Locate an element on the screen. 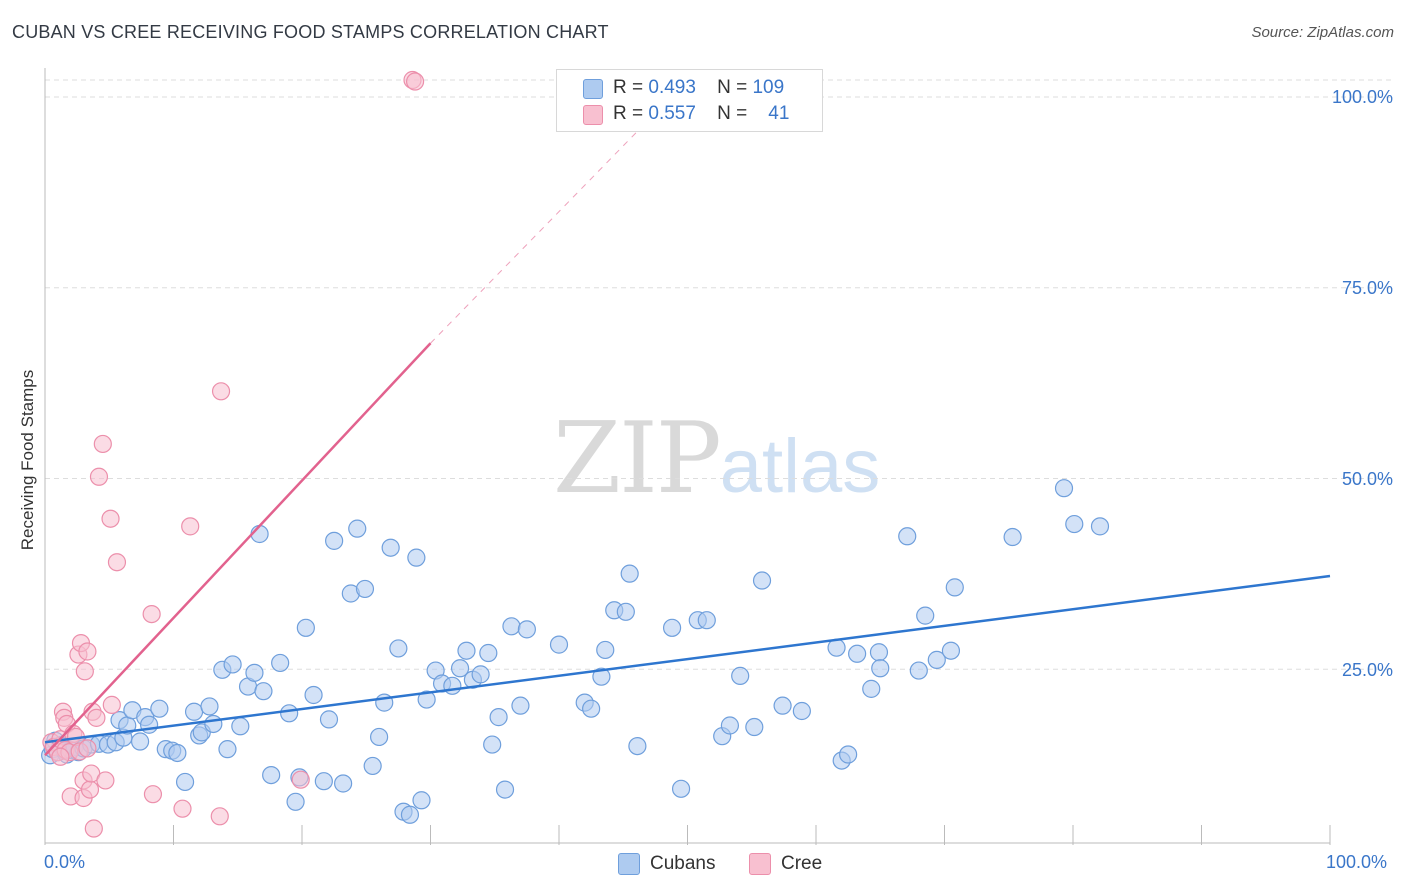  cubans-legend-swatch is located at coordinates (629, 864).